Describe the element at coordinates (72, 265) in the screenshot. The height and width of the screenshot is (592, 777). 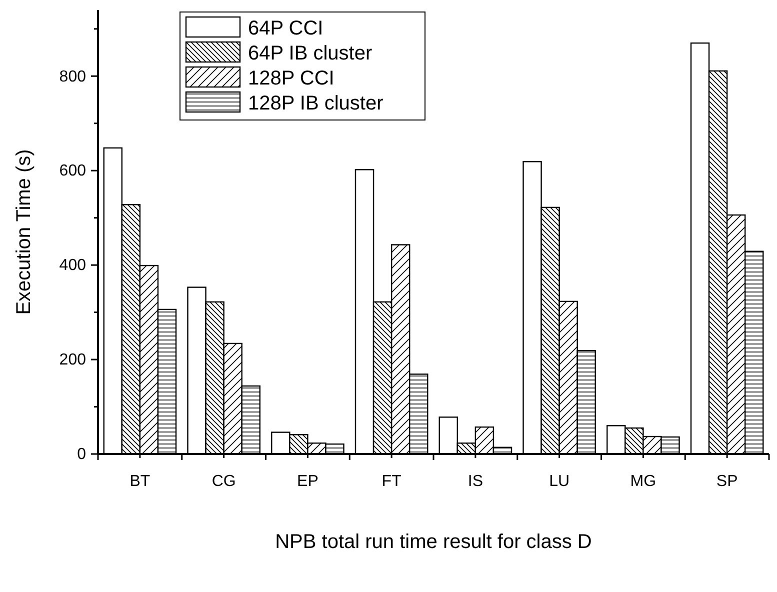
I see `y-tick-label: 400` at that location.